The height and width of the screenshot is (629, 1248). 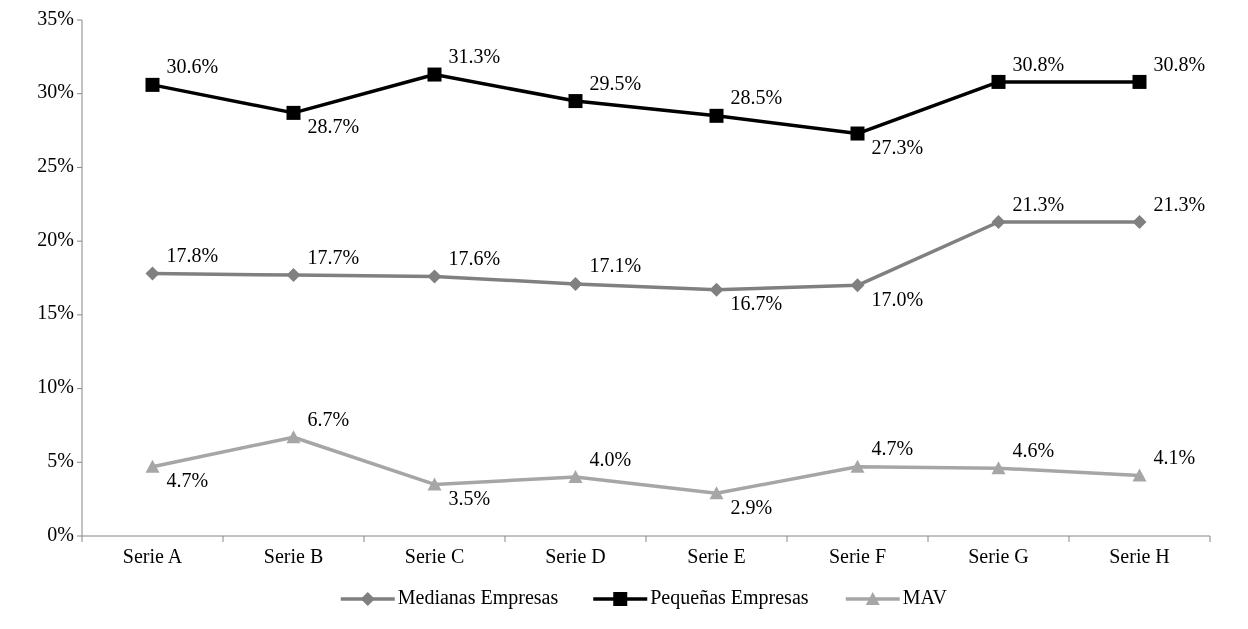 I want to click on y-tick-label: 5%, so click(x=60, y=459).